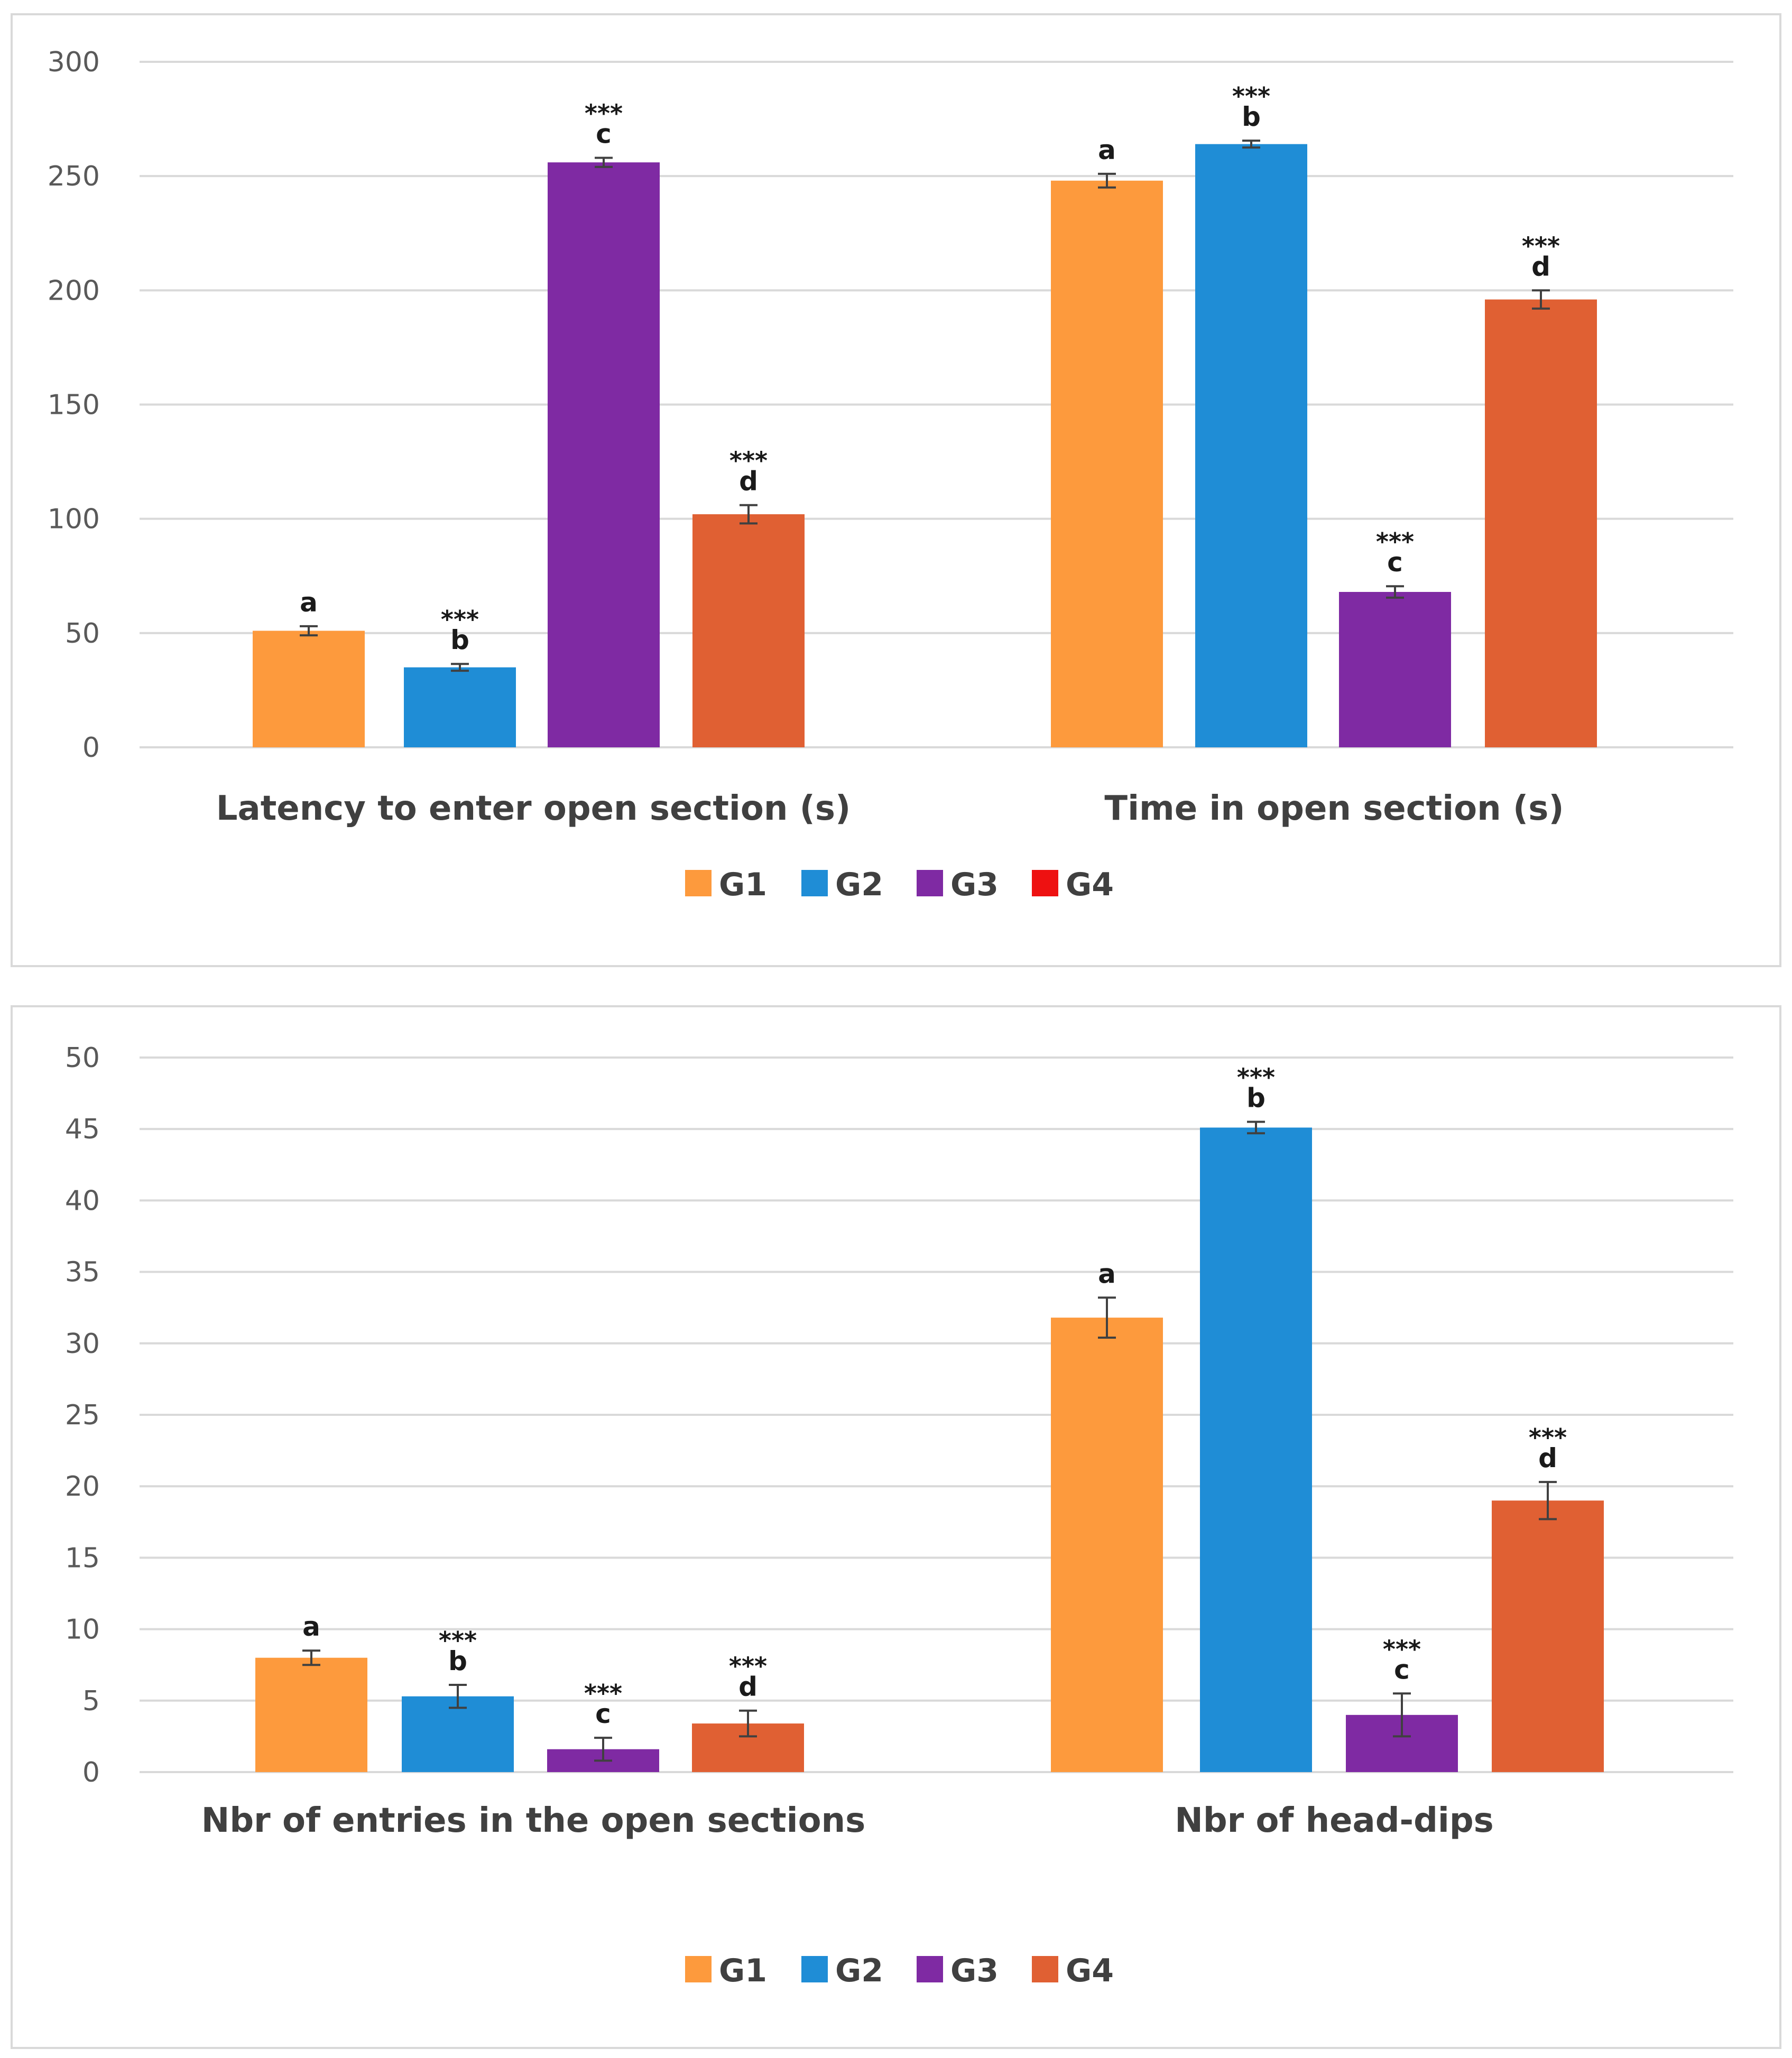 This screenshot has width=1792, height=2058. I want to click on bar-g1-nbr-of-head-dips, so click(1107, 1545).